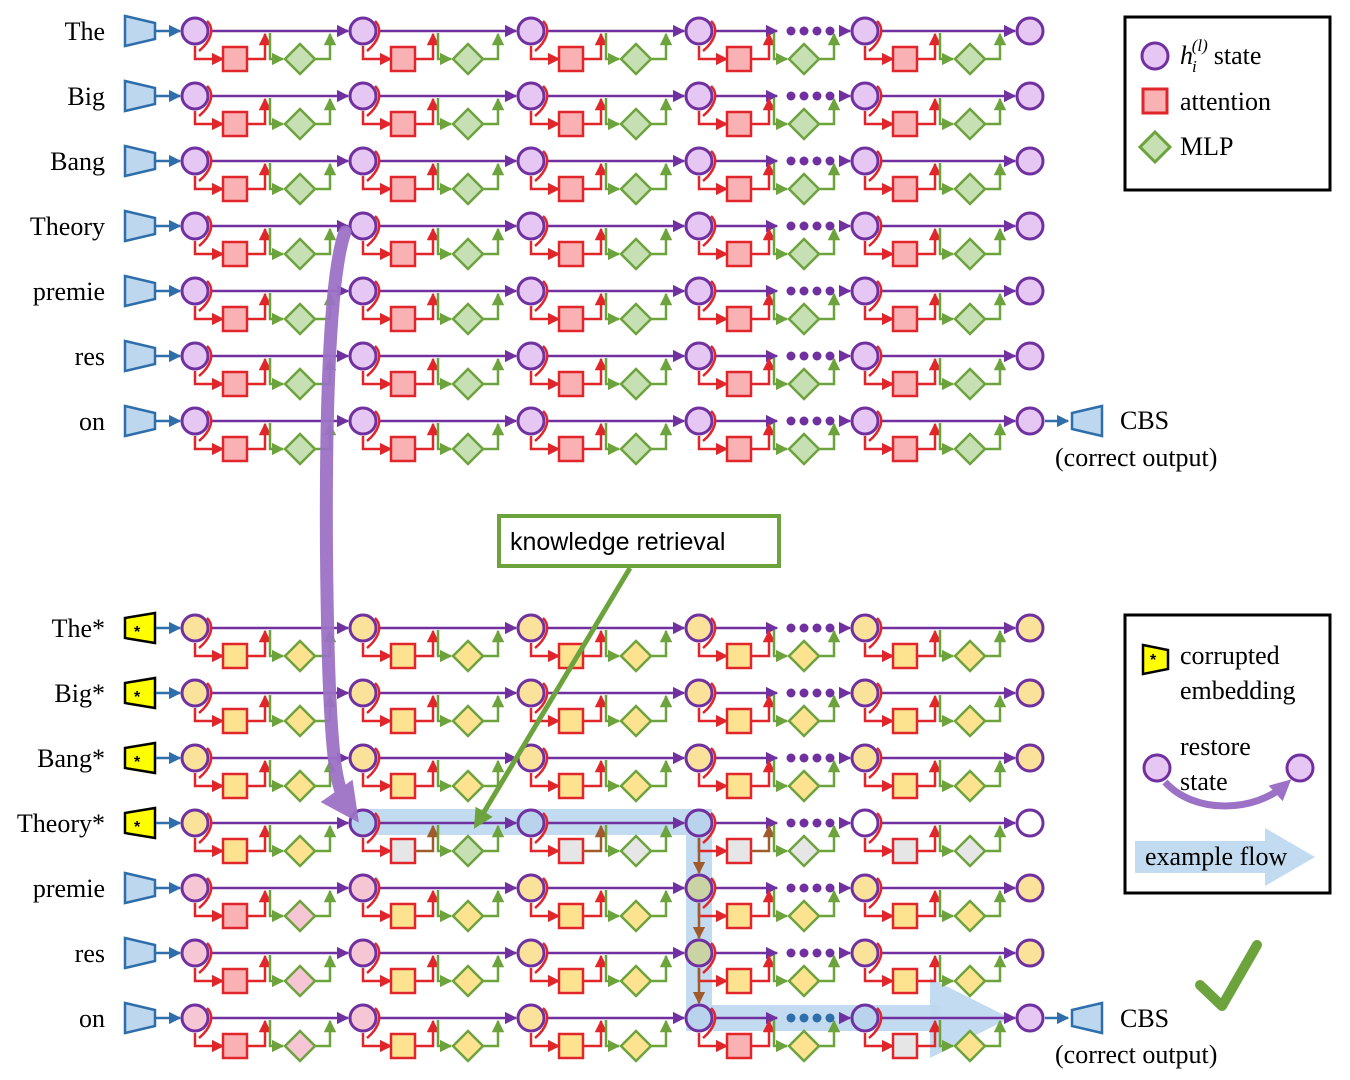  Describe the element at coordinates (1220, 56) in the screenshot. I see `legend-state-text: hi (l) state` at that location.